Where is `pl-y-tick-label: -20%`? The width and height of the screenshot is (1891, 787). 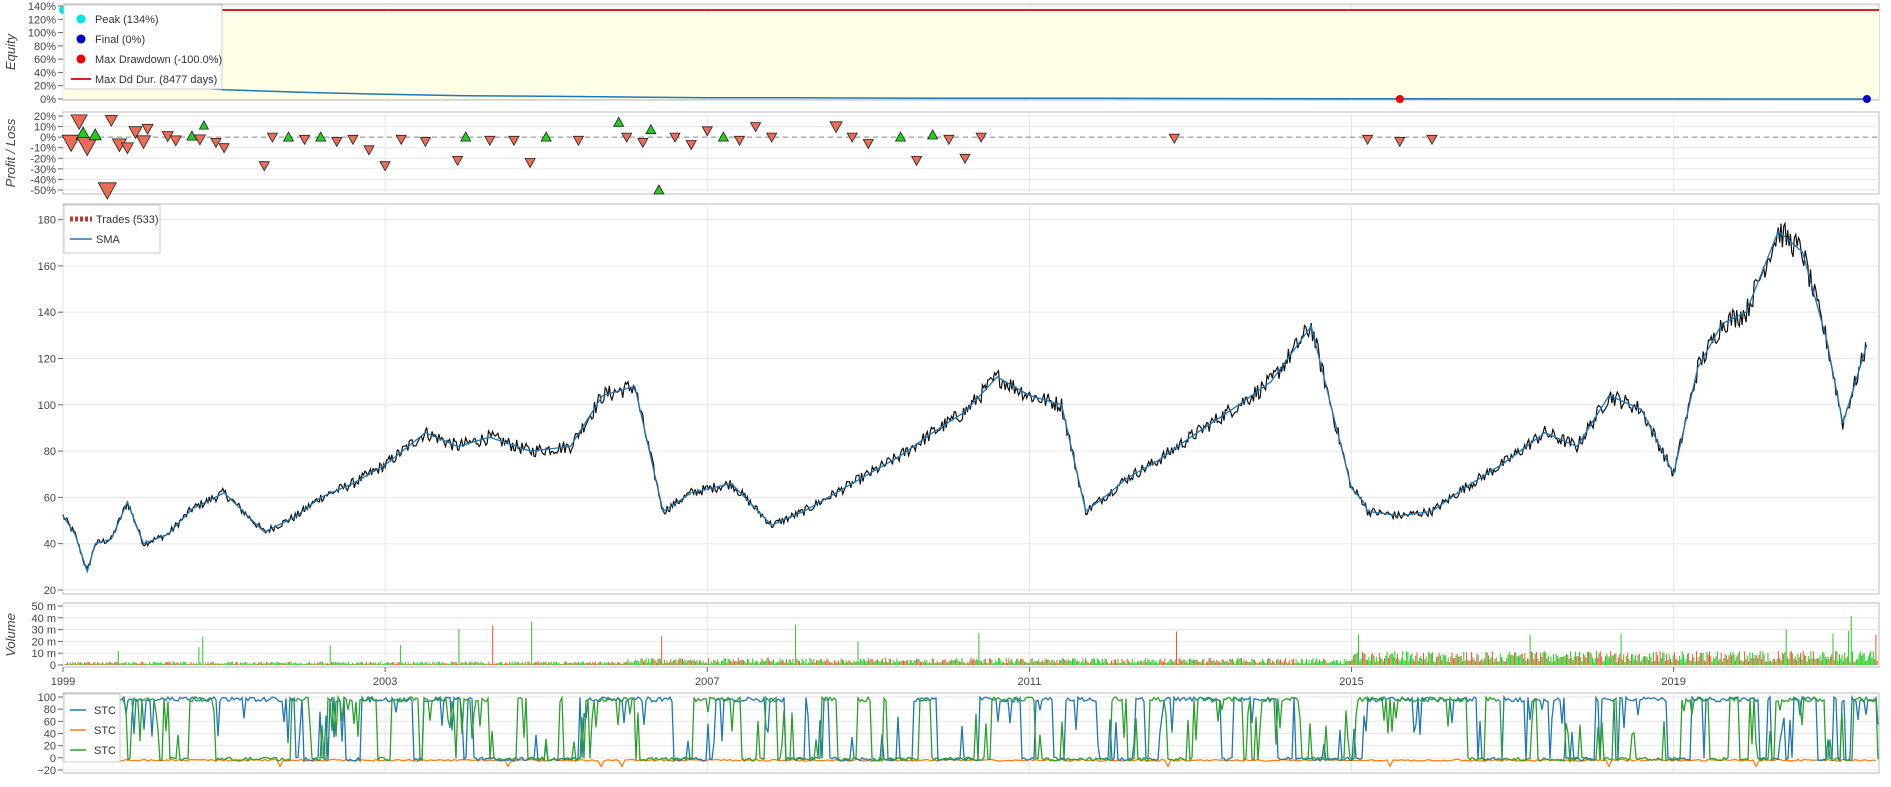 pl-y-tick-label: -20% is located at coordinates (43, 159).